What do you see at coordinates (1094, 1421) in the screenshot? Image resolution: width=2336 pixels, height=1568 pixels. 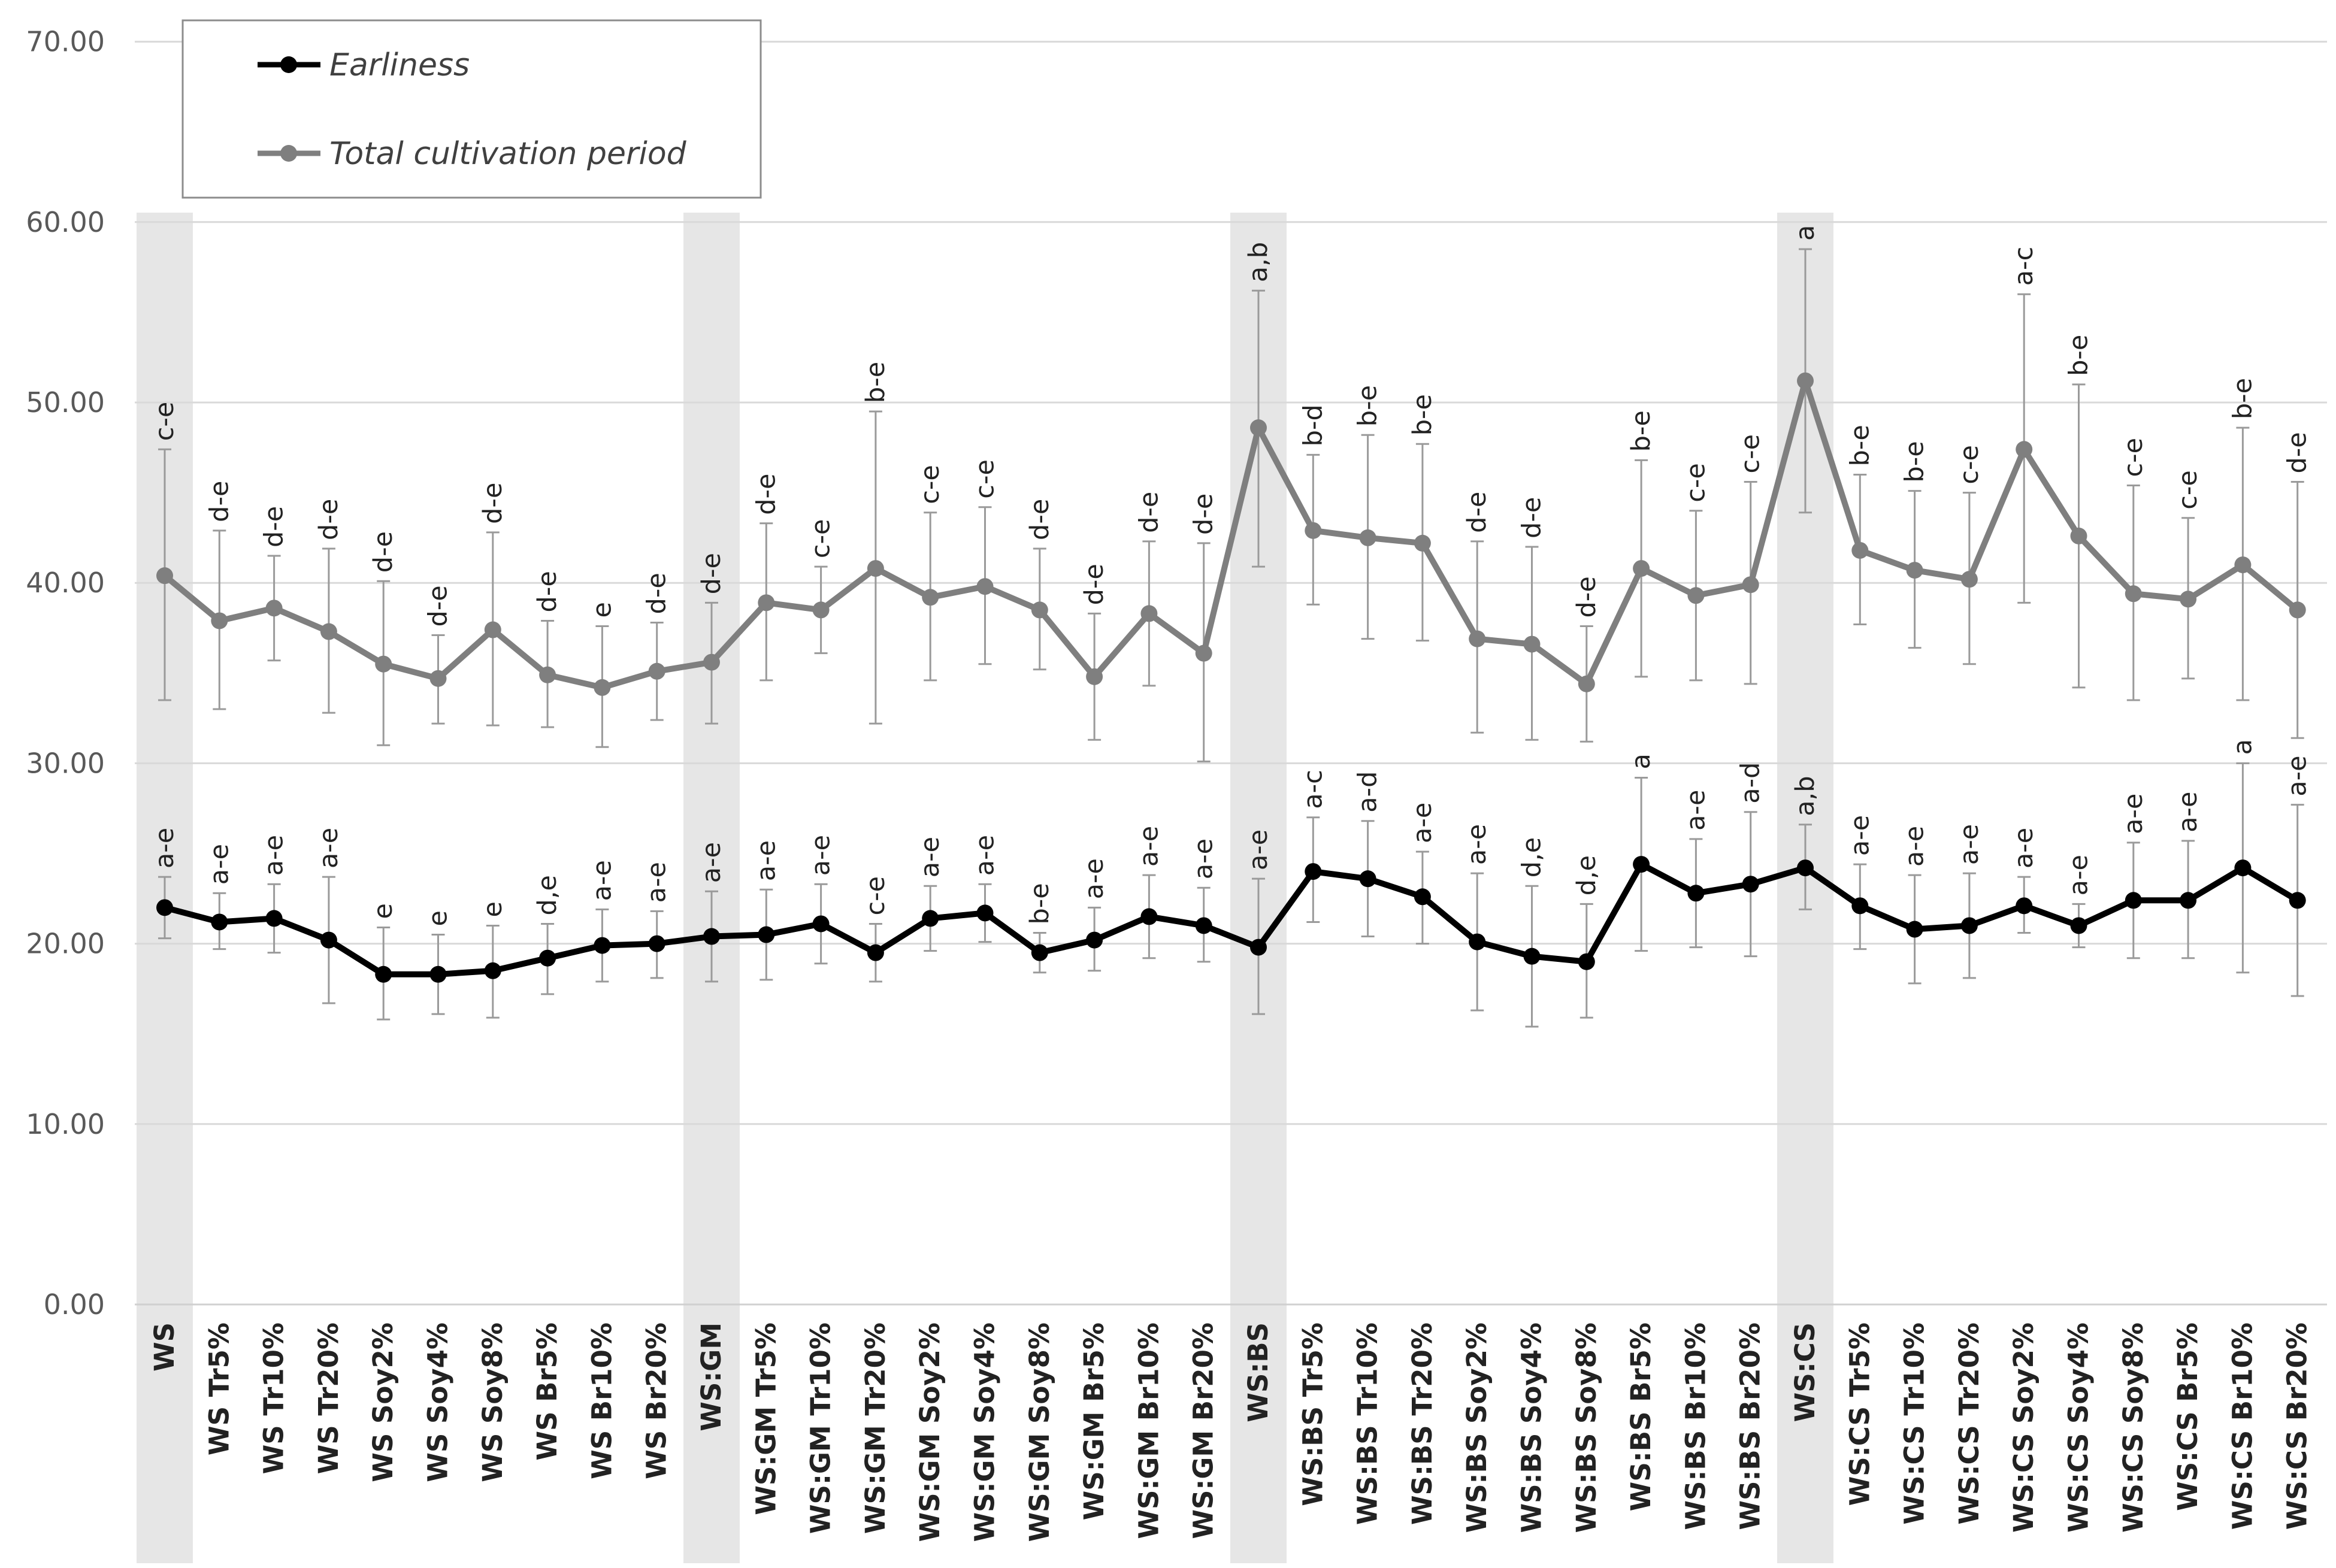 I see `x-tick-label: WS:GM Br5%` at bounding box center [1094, 1421].